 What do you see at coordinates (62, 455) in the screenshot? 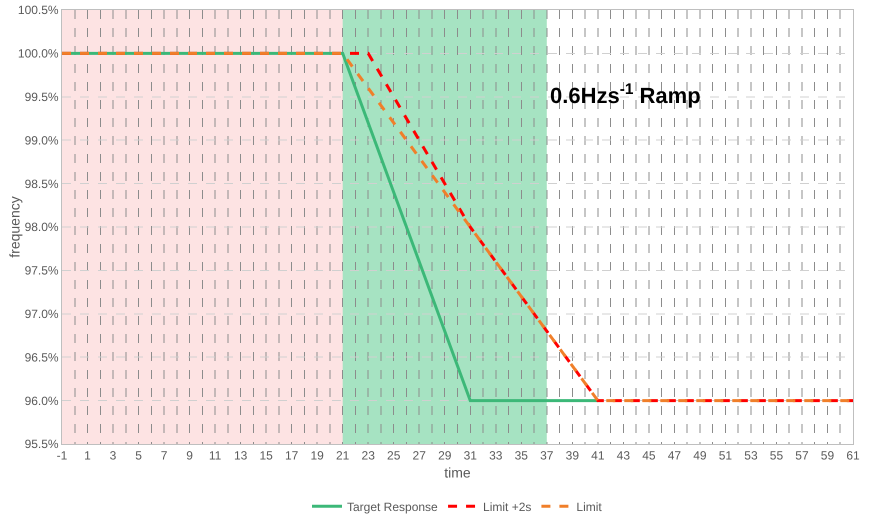
I see `x-tick-label: -1` at bounding box center [62, 455].